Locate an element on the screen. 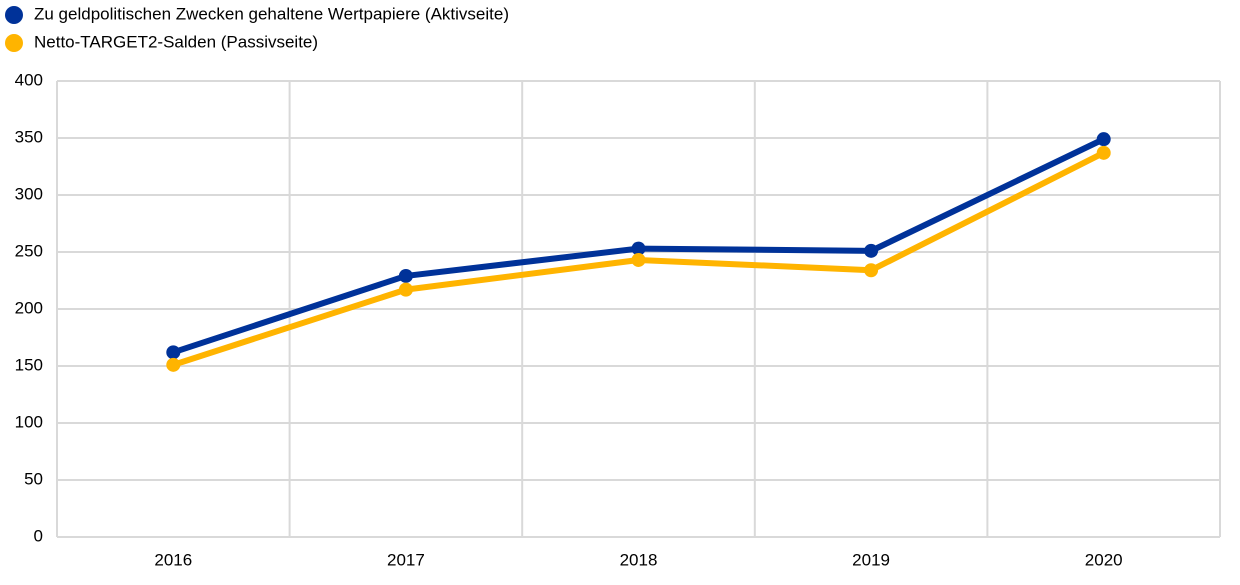 The height and width of the screenshot is (585, 1240). y-tick-label: 150 is located at coordinates (29, 364).